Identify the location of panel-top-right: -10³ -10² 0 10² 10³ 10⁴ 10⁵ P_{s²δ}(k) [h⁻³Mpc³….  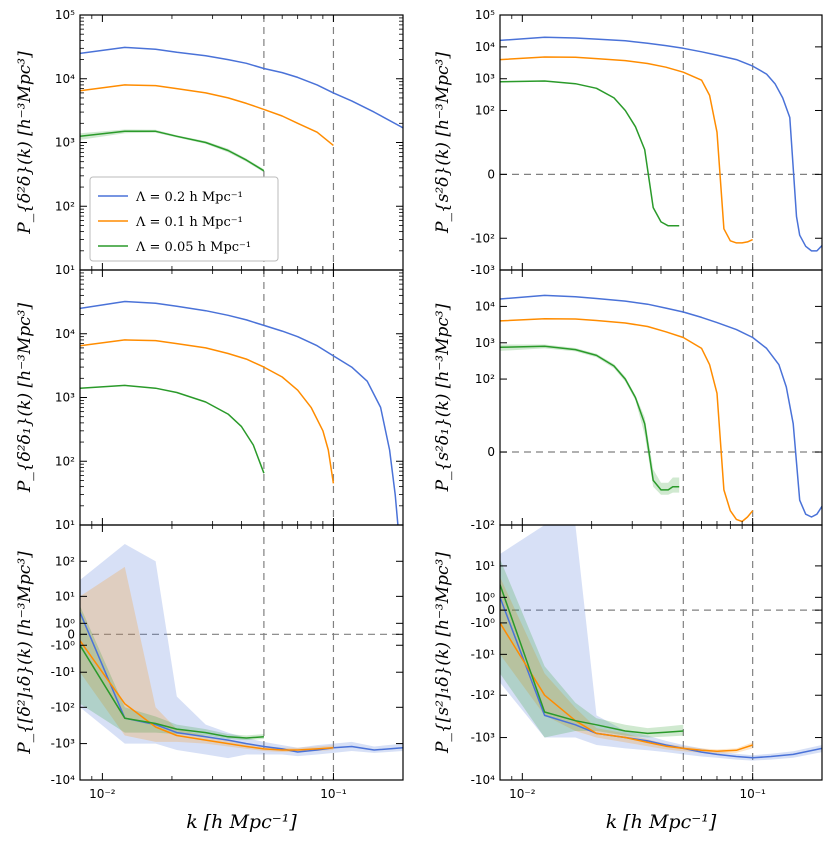
(628, 142).